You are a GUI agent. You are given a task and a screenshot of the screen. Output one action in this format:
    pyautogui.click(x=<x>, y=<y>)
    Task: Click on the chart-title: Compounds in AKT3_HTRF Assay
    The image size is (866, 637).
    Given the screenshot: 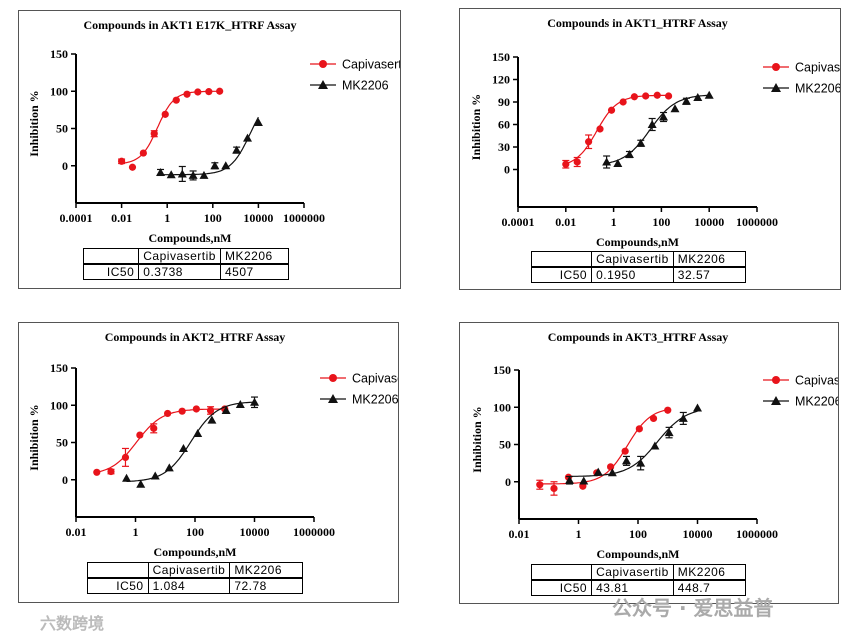 What is the action you would take?
    pyautogui.click(x=638, y=337)
    